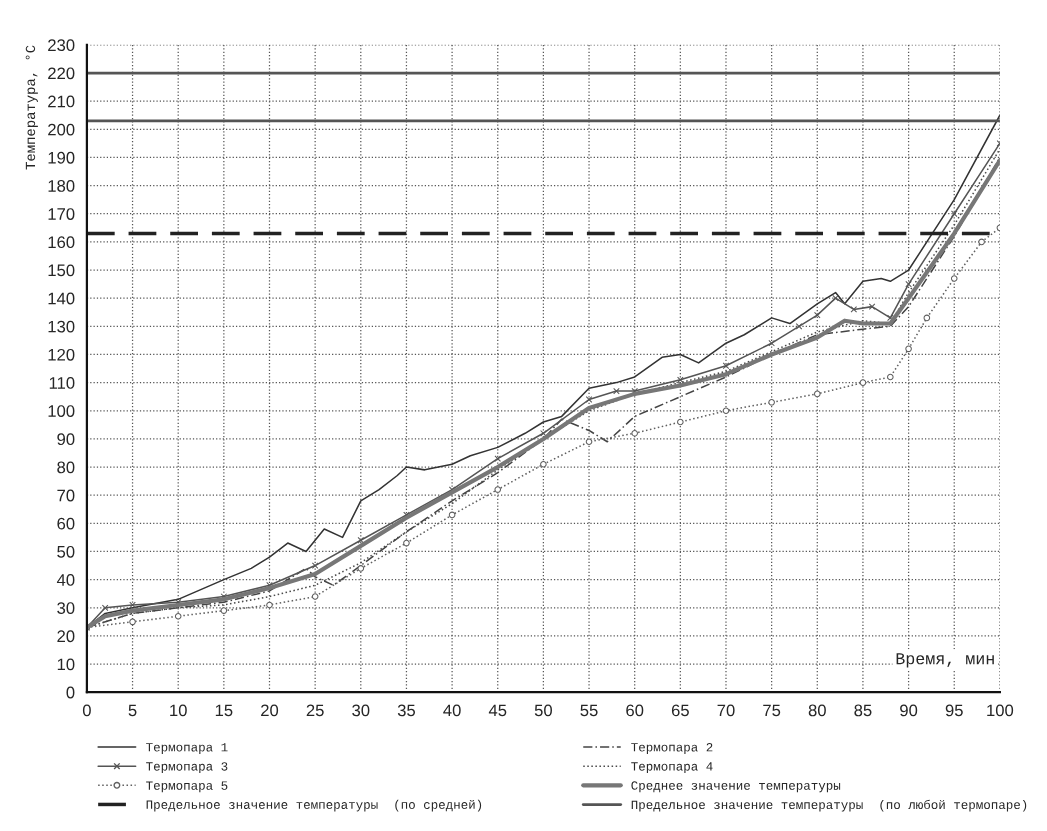 The width and height of the screenshot is (1047, 831). What do you see at coordinates (672, 768) in the screenshot?
I see `legend-label: Термопара 4` at bounding box center [672, 768].